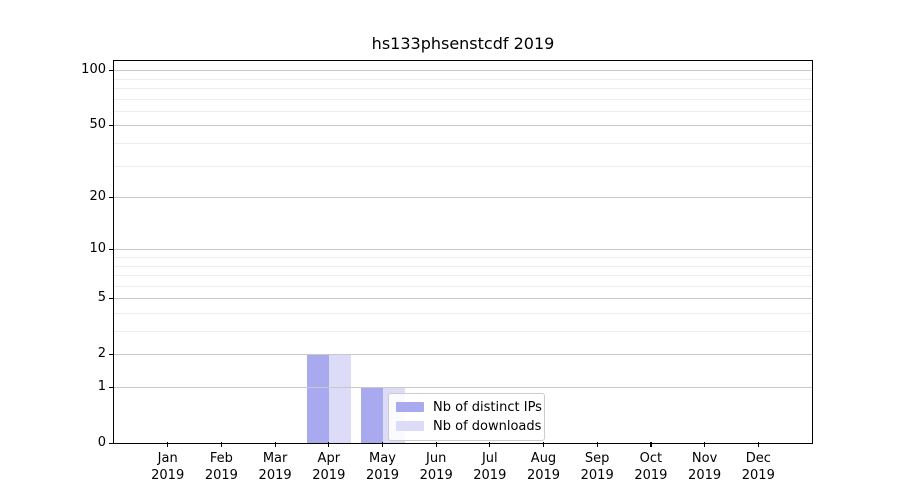  I want to click on y-tick-label: 100, so click(93, 70).